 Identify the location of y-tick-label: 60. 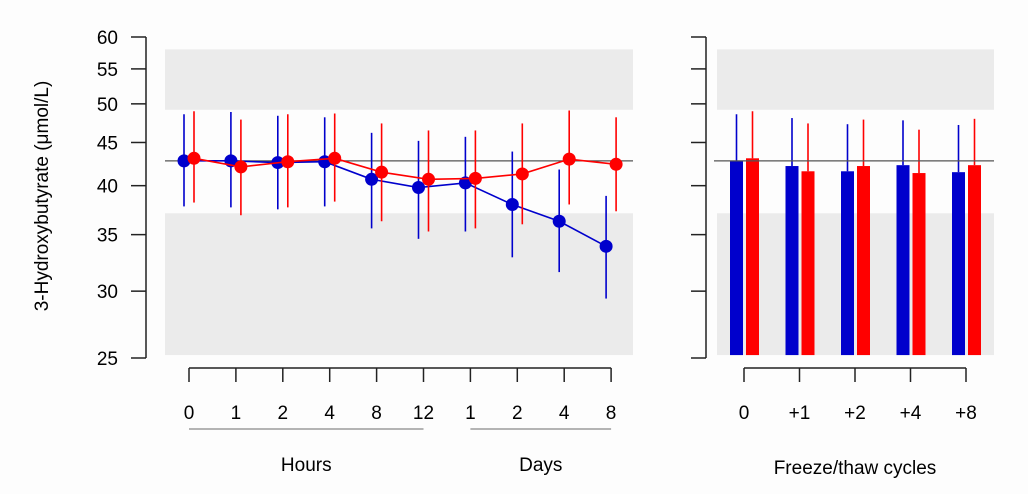
(107, 38).